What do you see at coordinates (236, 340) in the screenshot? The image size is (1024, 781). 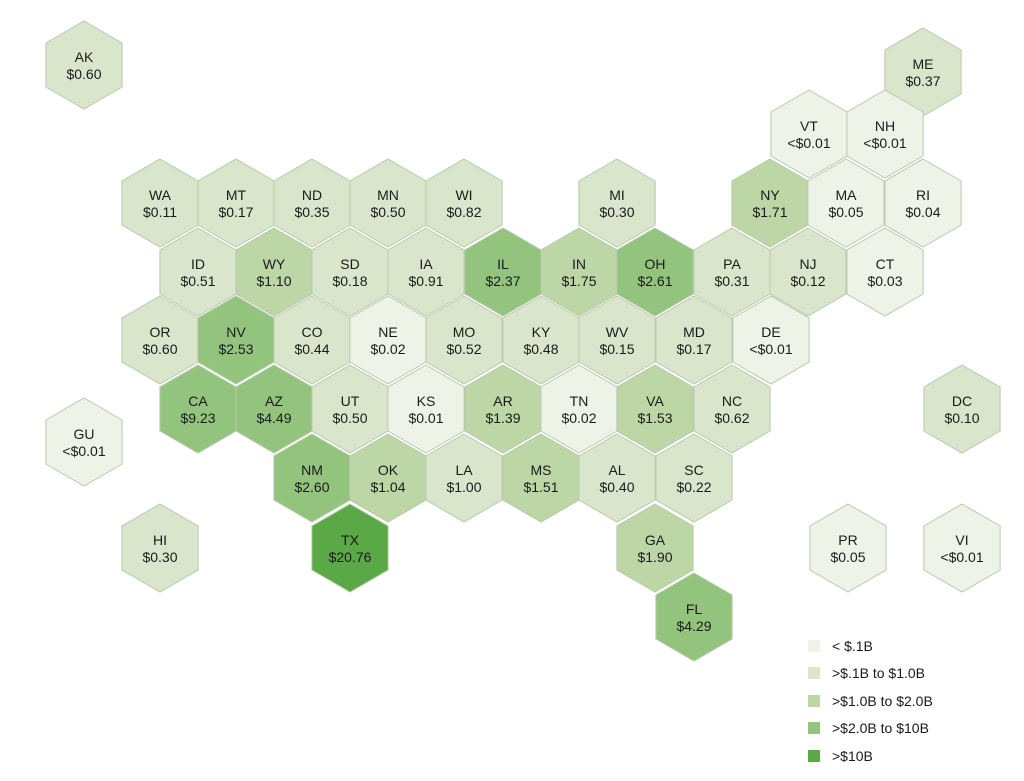 I see `state-hex-nv: NV$2.53` at bounding box center [236, 340].